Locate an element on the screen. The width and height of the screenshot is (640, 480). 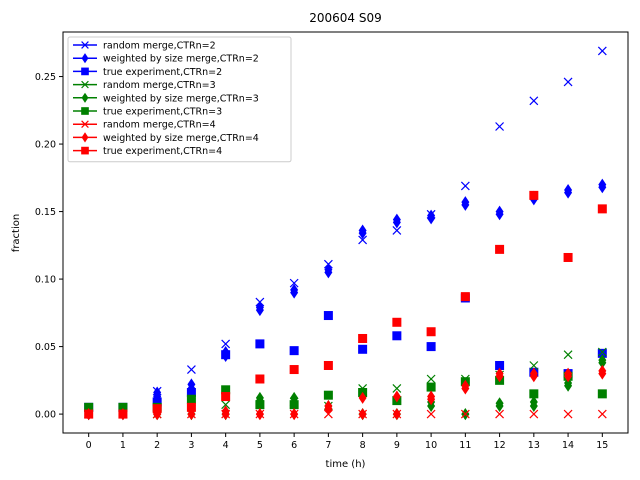
legend-label: true experiment,CTRn=4 is located at coordinates (162, 151).